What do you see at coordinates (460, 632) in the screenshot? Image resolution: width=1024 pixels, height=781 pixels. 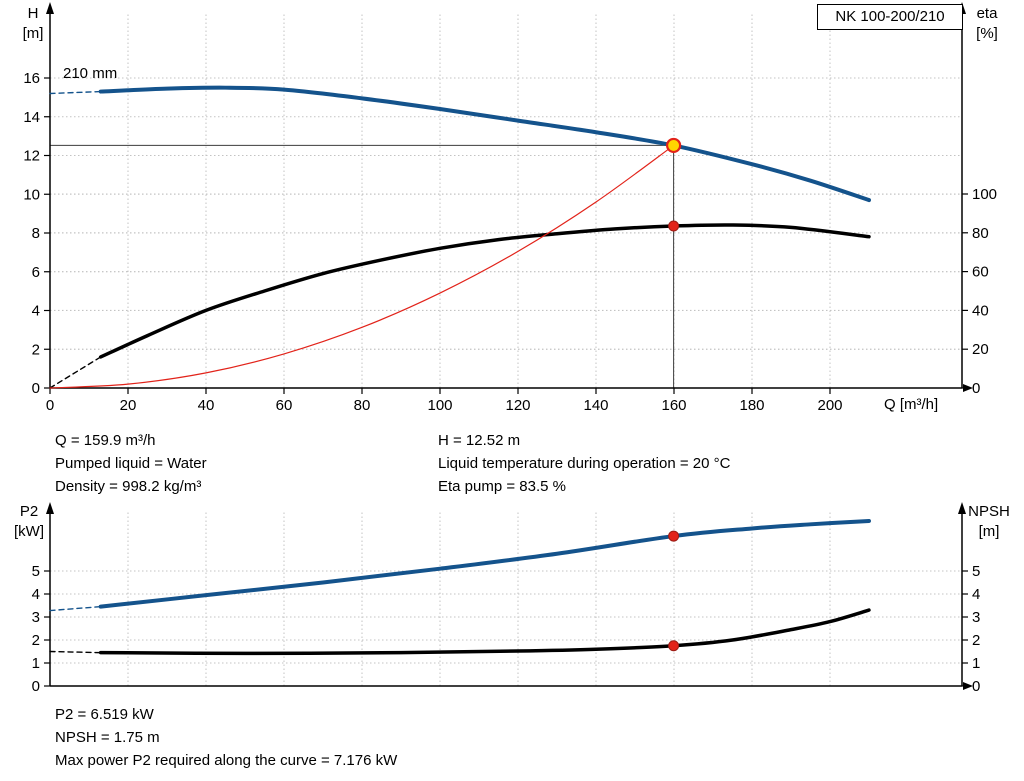 I see `npsh-curve` at bounding box center [460, 632].